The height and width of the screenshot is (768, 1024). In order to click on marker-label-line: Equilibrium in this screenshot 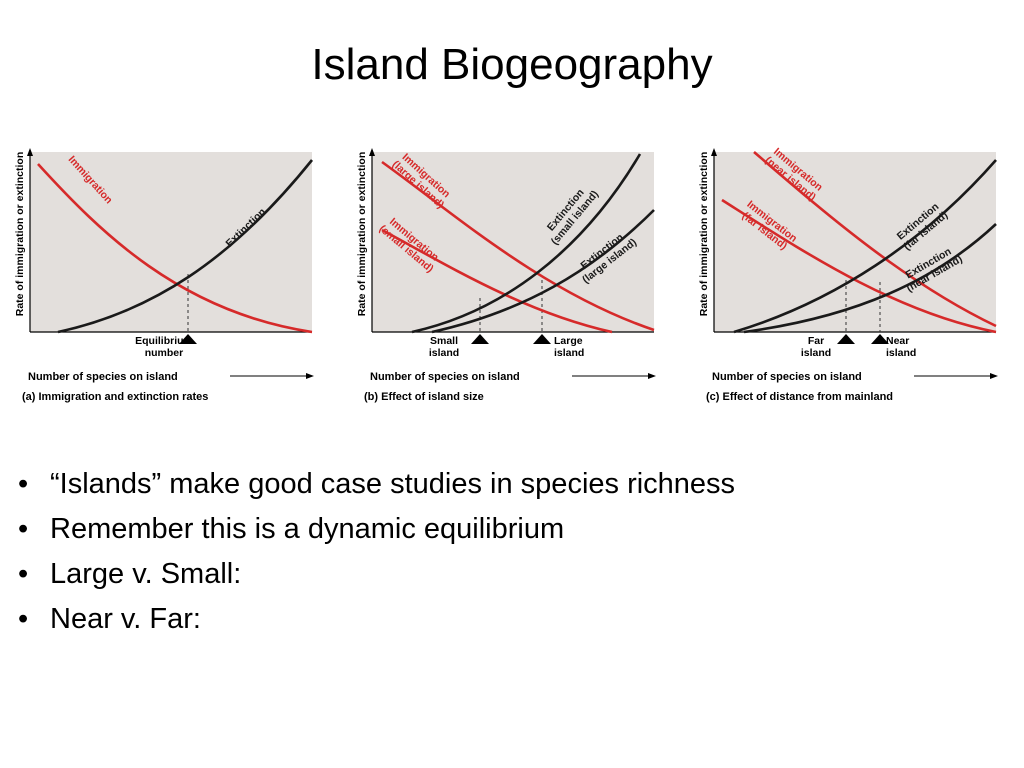, I will do `click(164, 341)`.